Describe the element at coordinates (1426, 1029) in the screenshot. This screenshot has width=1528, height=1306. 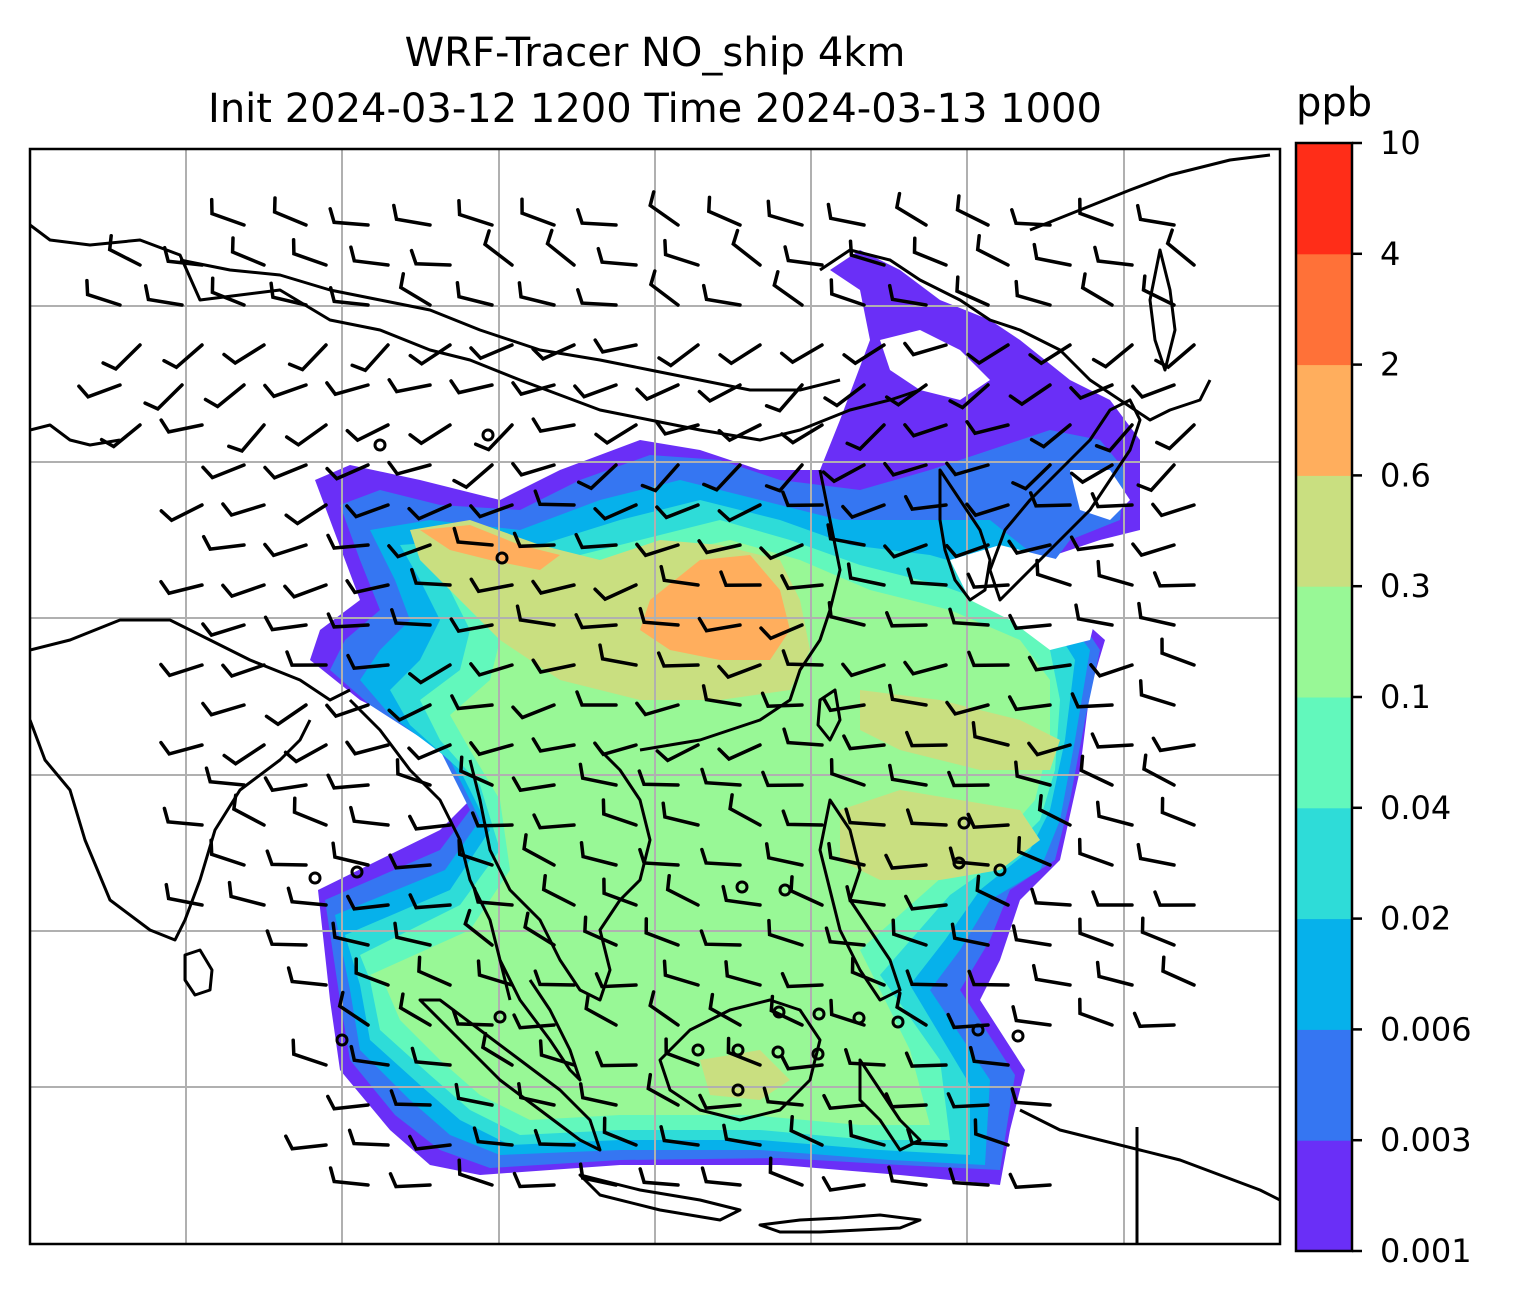
I see `colorbar-tick-label: 0.006` at that location.